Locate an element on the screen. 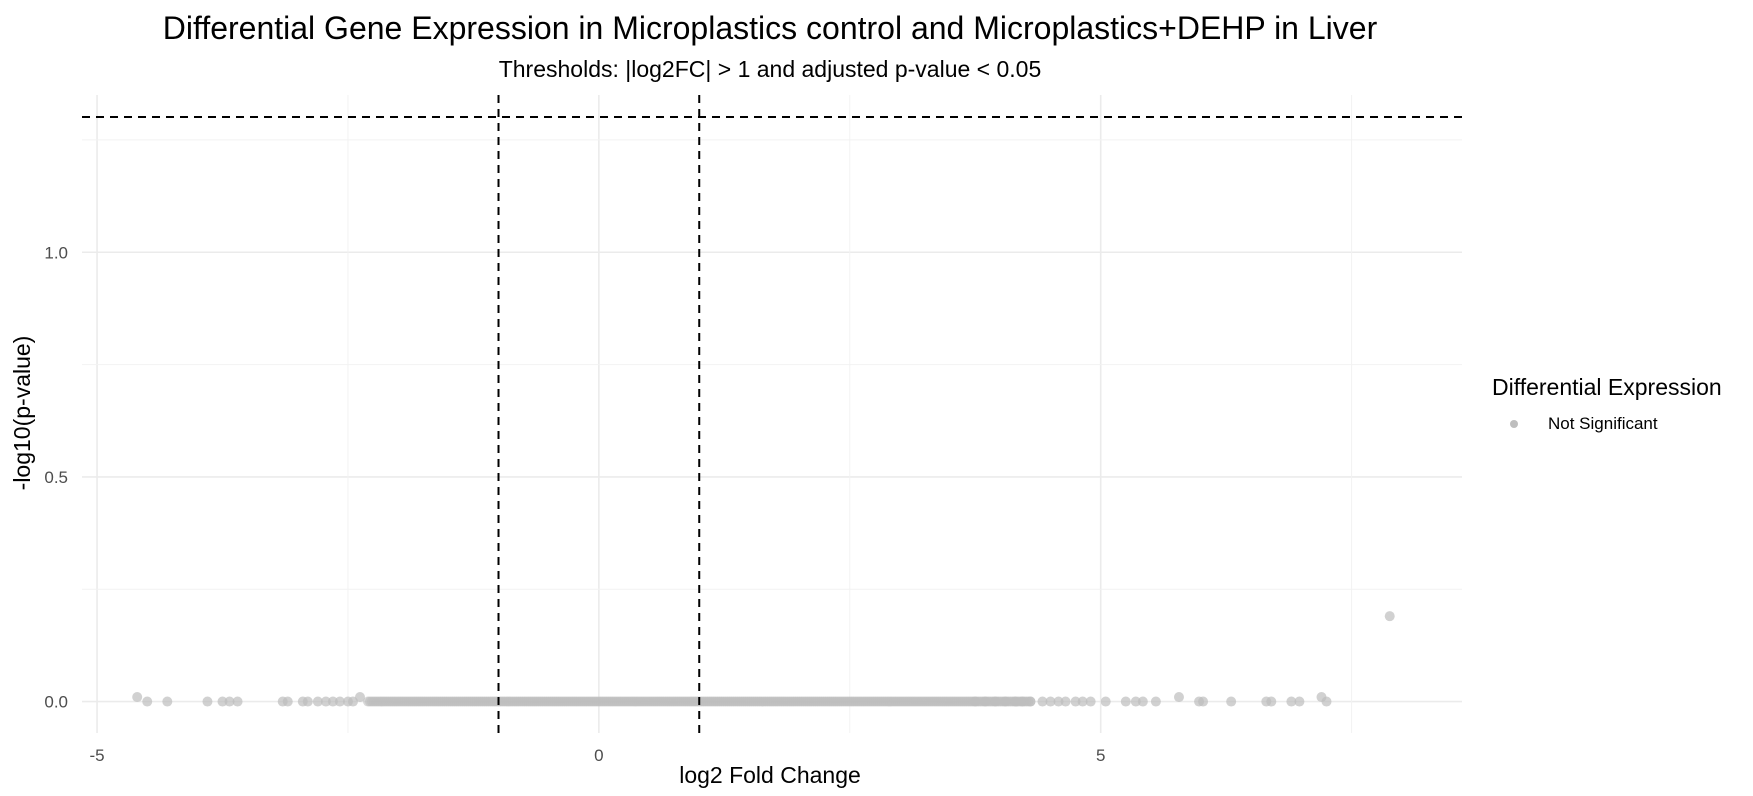 This screenshot has height=796, width=1753. y-tick-label: 1.0 is located at coordinates (56, 252).